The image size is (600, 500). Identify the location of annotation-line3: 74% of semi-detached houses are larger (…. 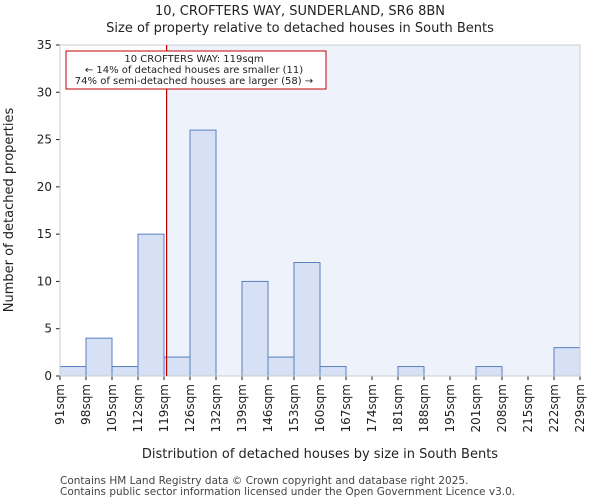
(194, 81).